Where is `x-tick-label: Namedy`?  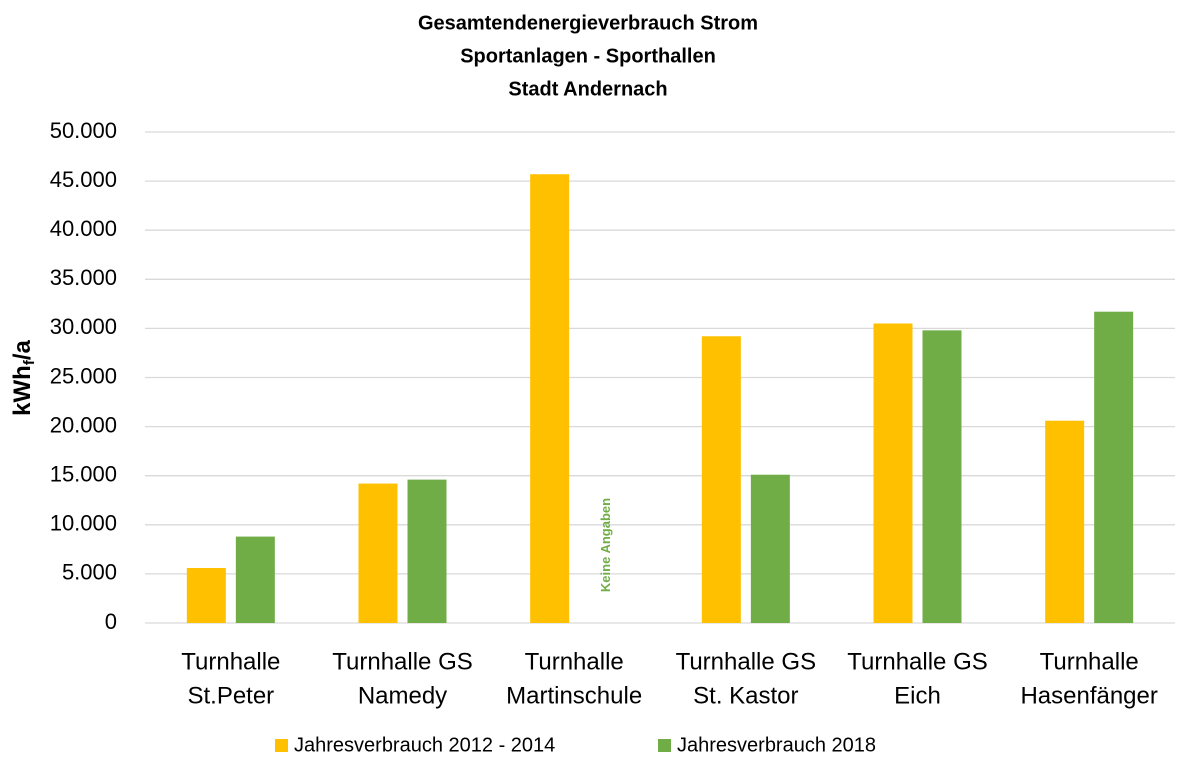 x-tick-label: Namedy is located at coordinates (402, 695).